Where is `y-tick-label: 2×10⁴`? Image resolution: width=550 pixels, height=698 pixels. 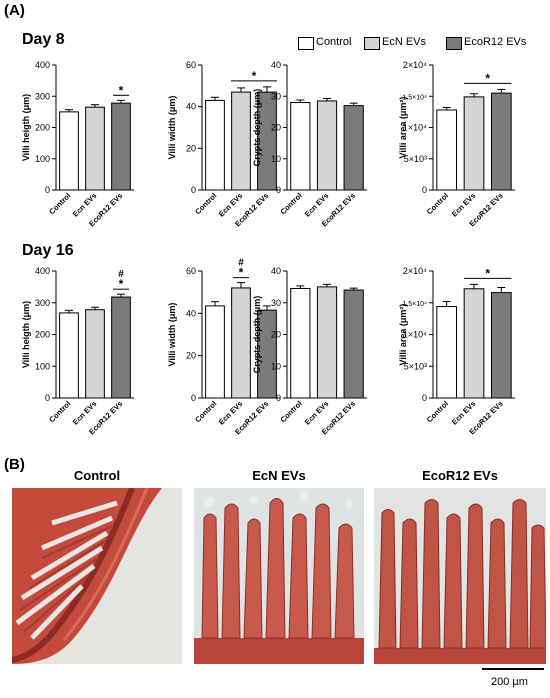
y-tick-label: 2×10⁴ is located at coordinates (415, 65).